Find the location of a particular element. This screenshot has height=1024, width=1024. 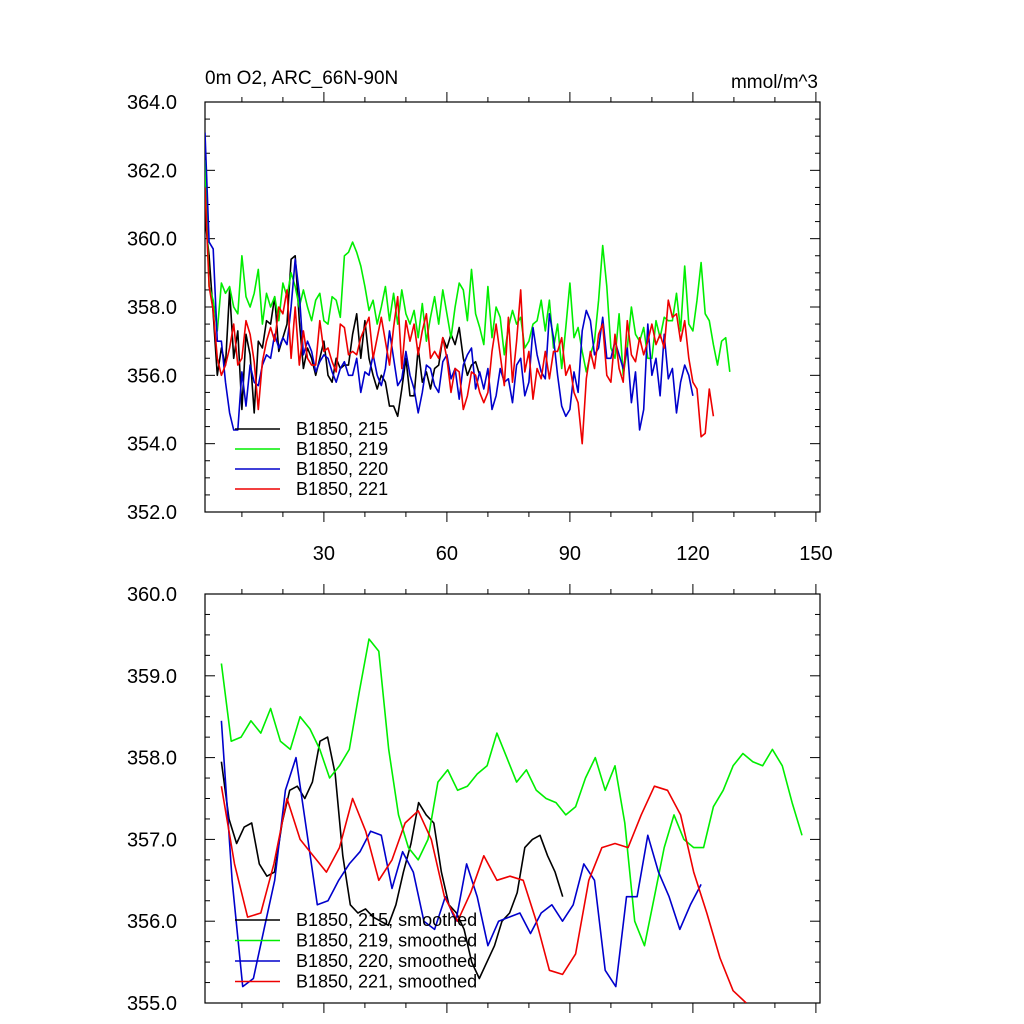

legend-label-2: B1850, 219 is located at coordinates (342, 449).